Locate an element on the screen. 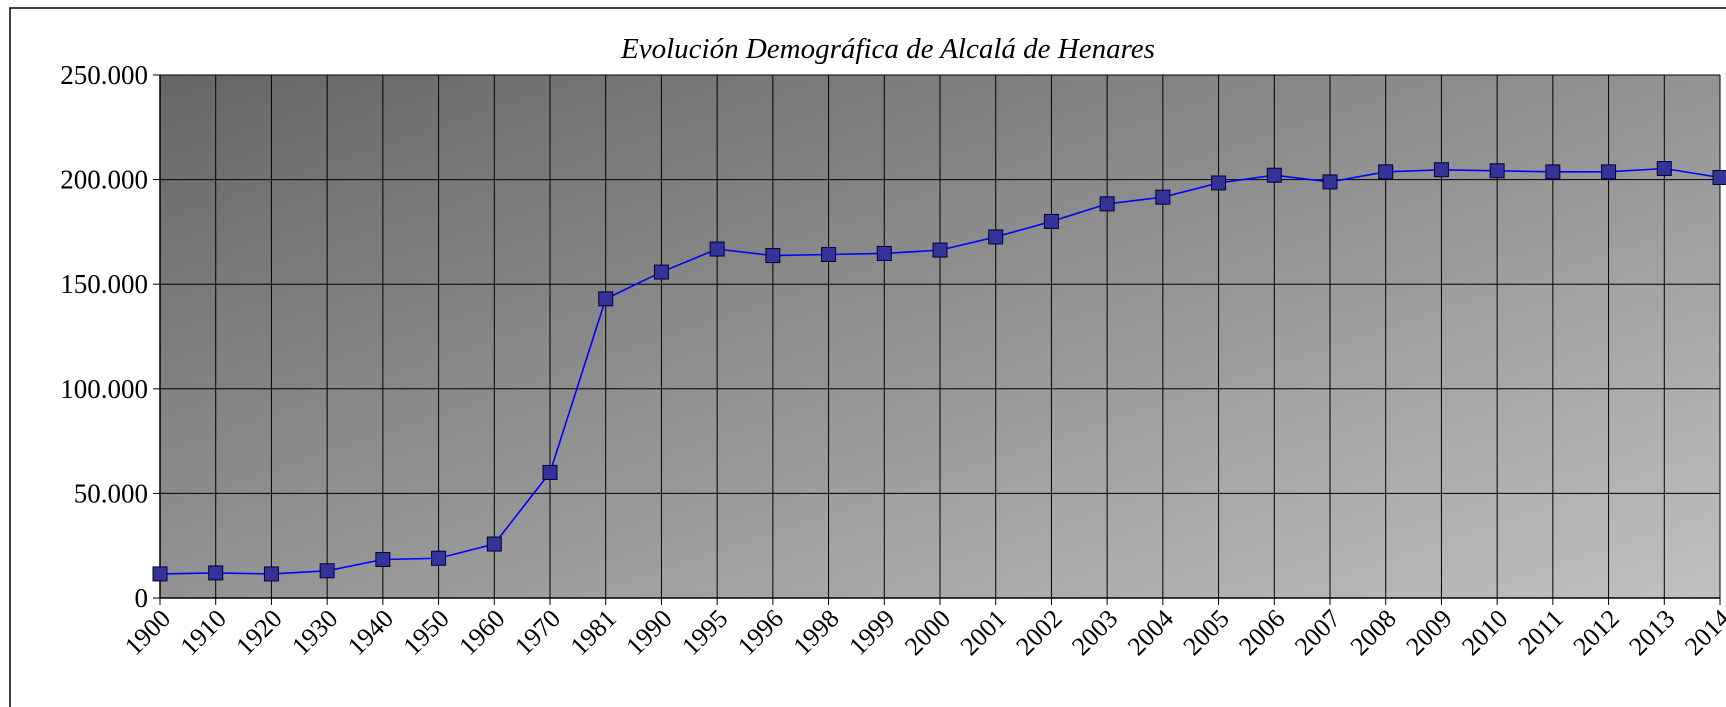  y-tick-label: 150.000 is located at coordinates (104, 284).